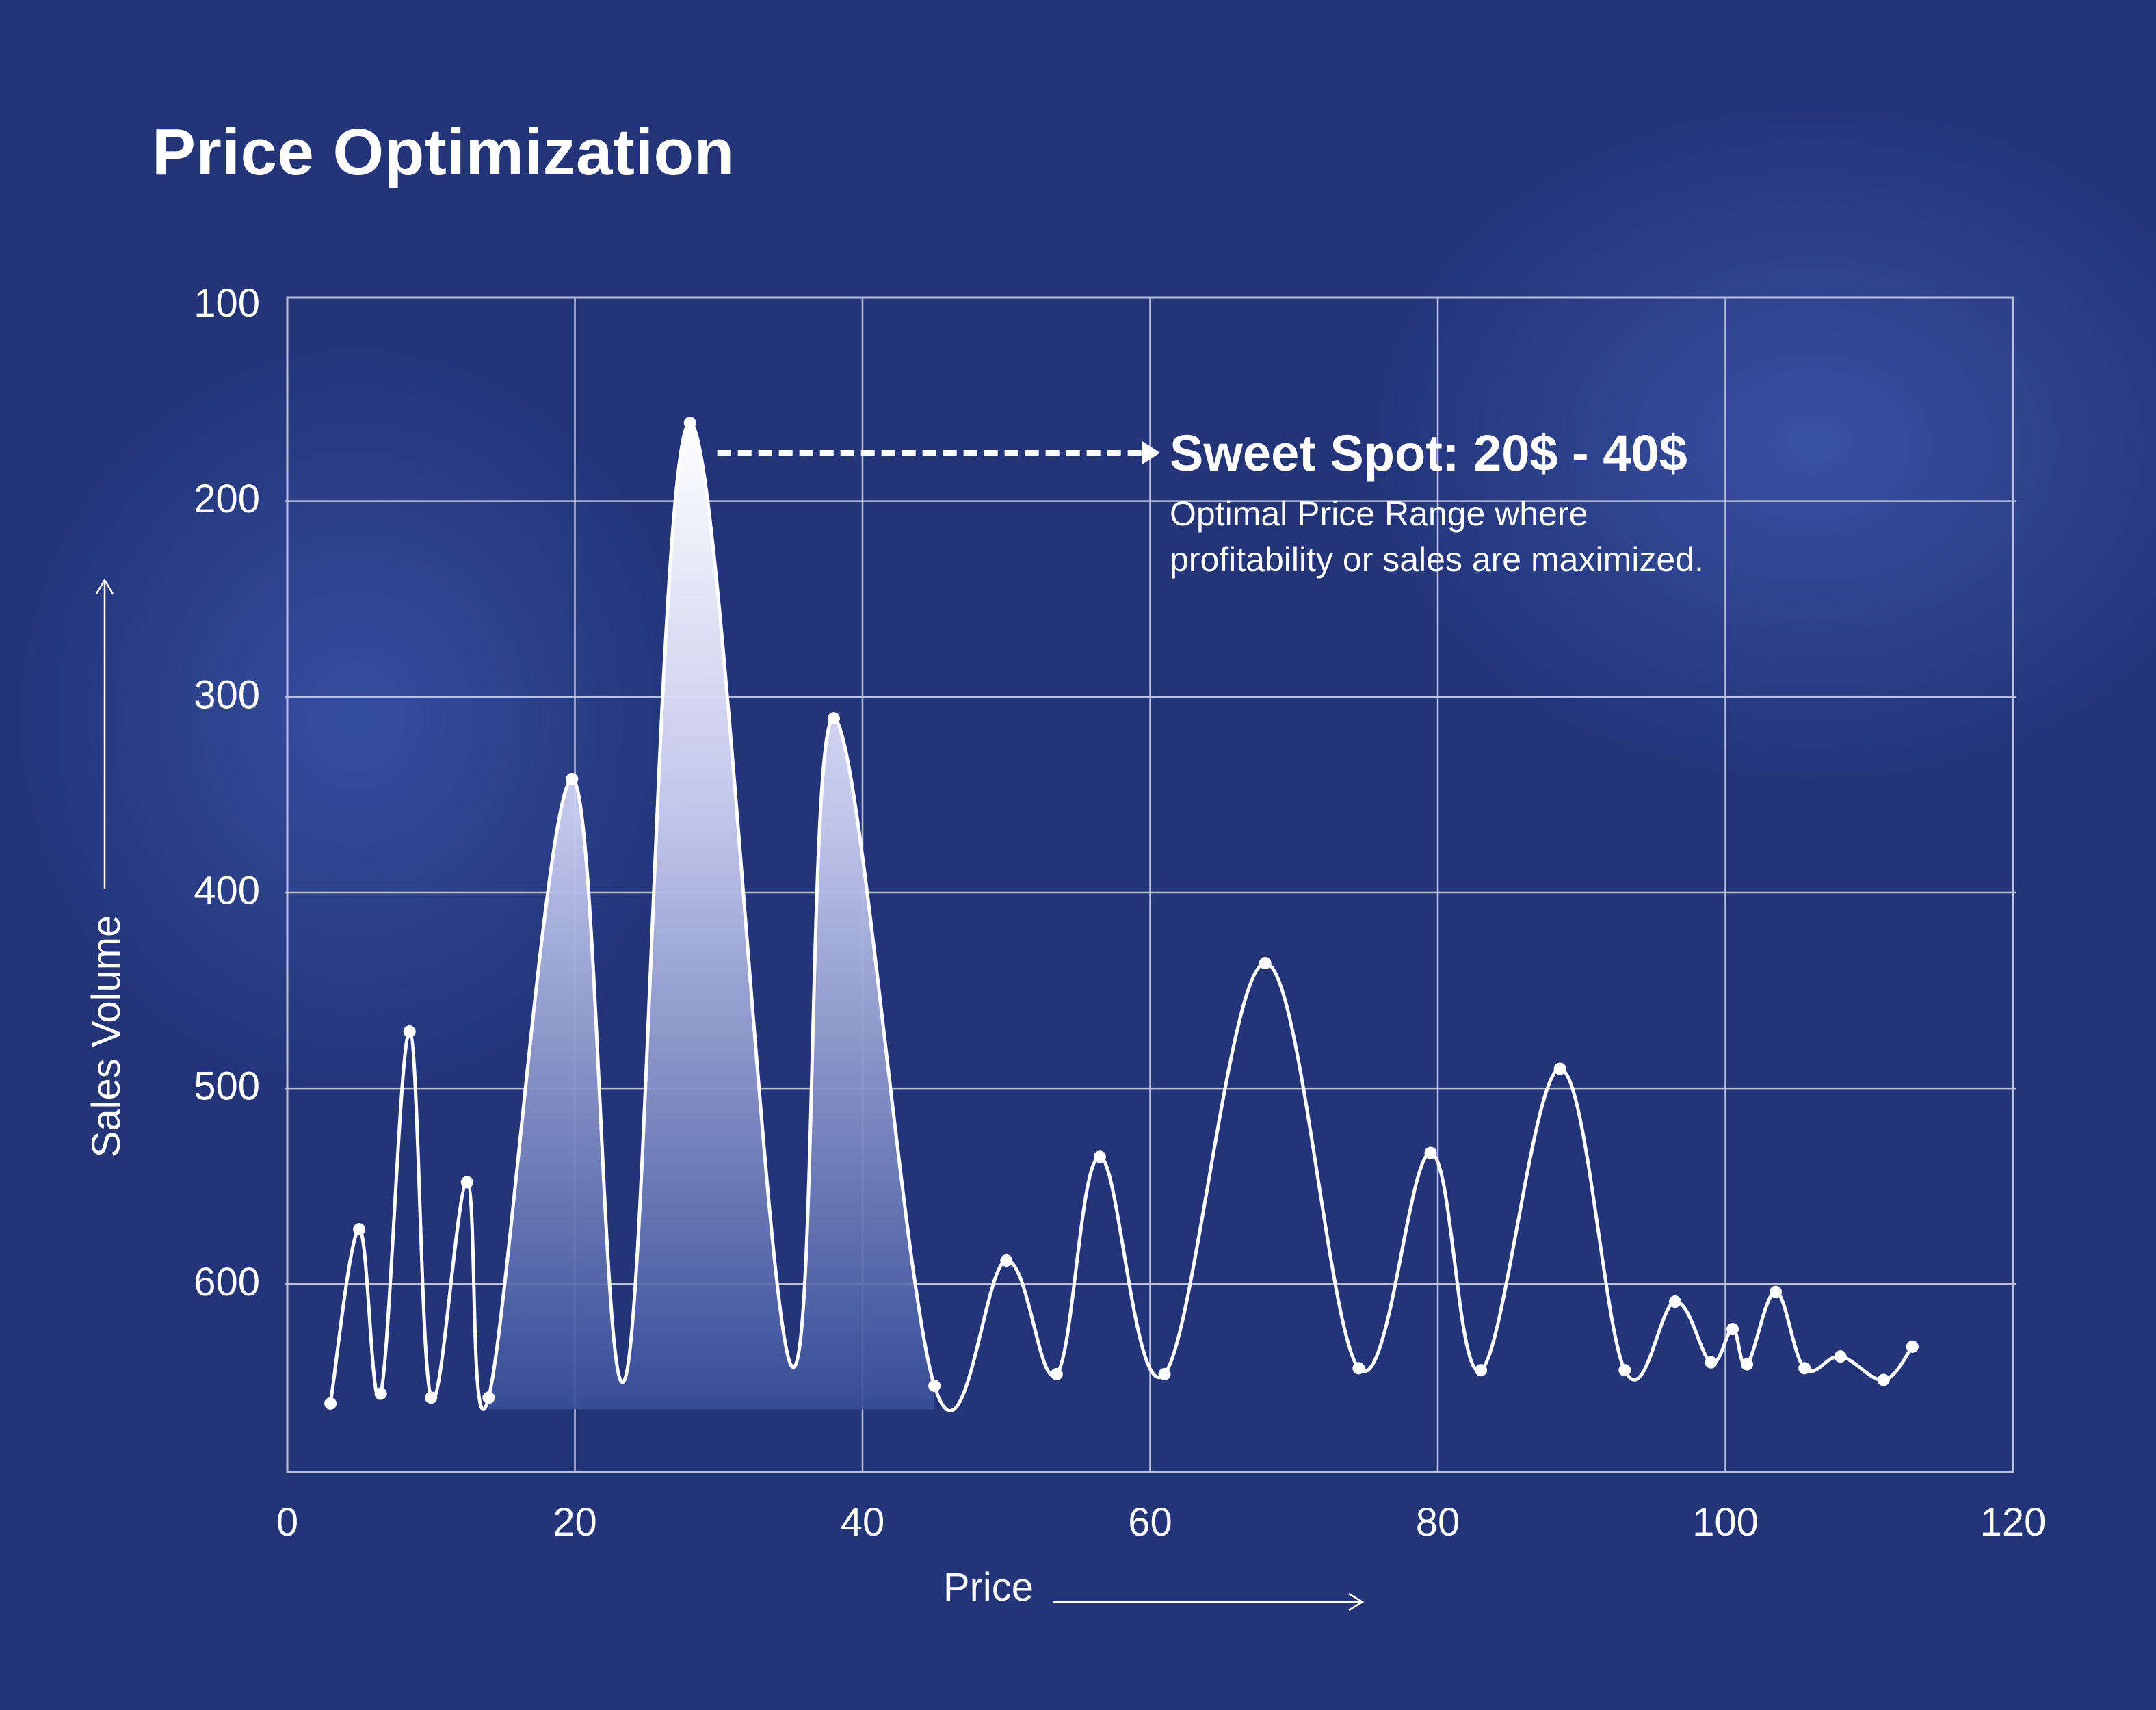 The height and width of the screenshot is (1710, 2156). I want to click on x-tick-label: 40, so click(863, 1522).